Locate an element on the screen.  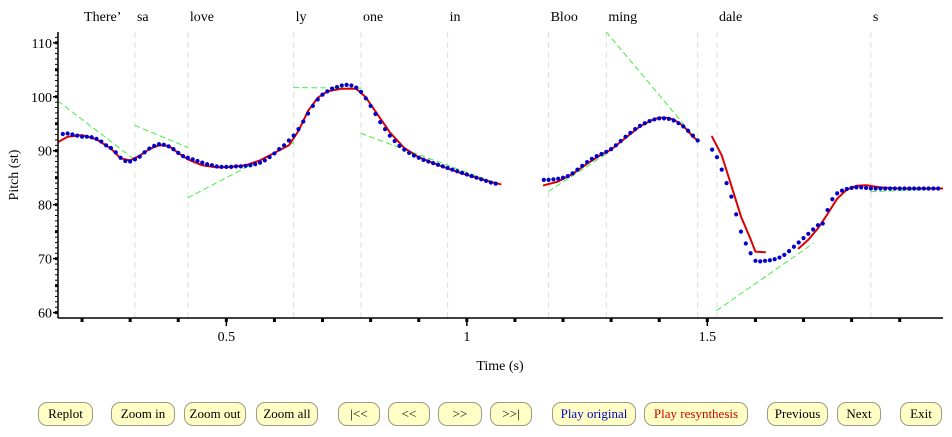
next-button: Next is located at coordinates (859, 414).